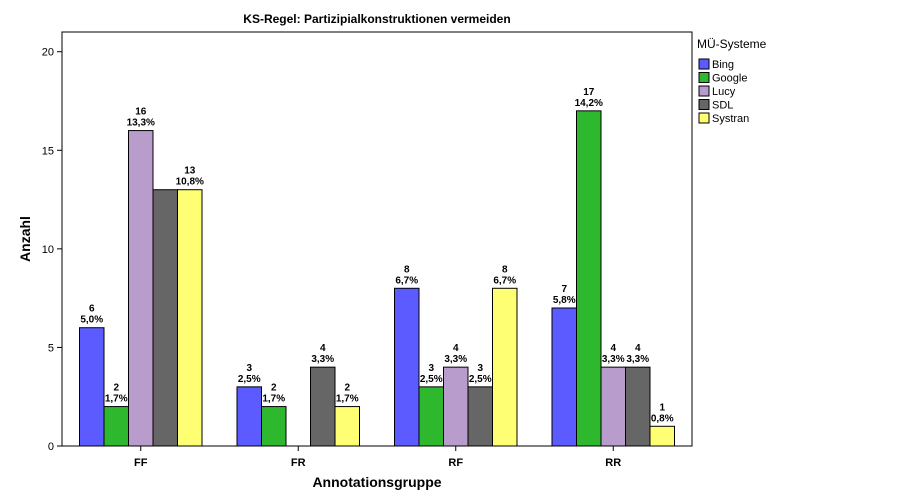 The image size is (924, 504). What do you see at coordinates (704, 91) in the screenshot?
I see `legend-swatch-lucy` at bounding box center [704, 91].